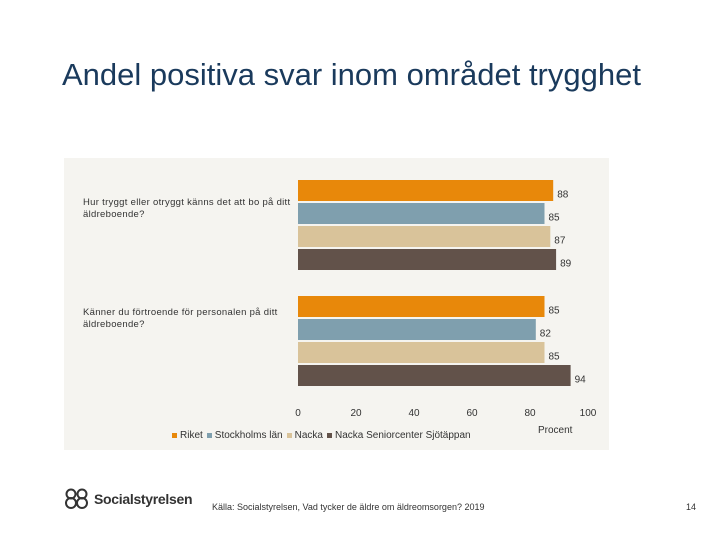 The width and height of the screenshot is (720, 540). I want to click on x-axis-label: Procent, so click(555, 430).